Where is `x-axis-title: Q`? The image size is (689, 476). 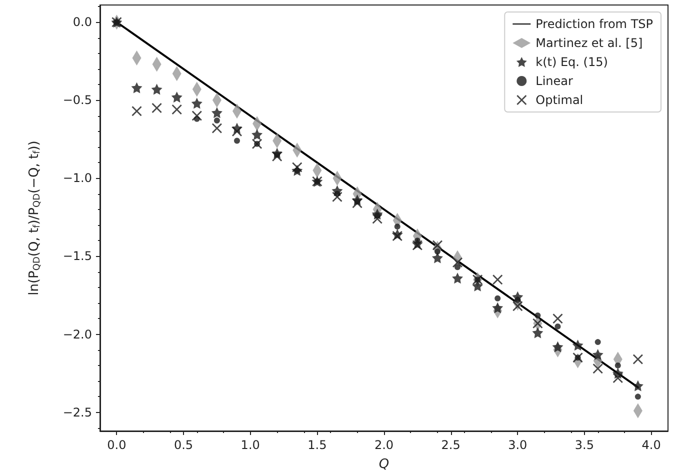 x-axis-title: Q is located at coordinates (384, 464).